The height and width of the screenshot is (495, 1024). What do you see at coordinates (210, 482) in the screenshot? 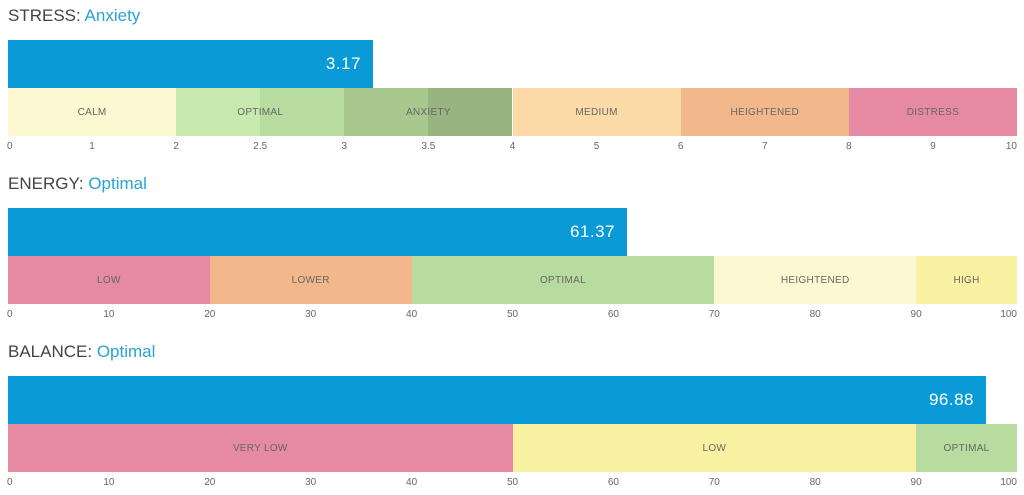
I see `balance-tick-label: 20` at bounding box center [210, 482].